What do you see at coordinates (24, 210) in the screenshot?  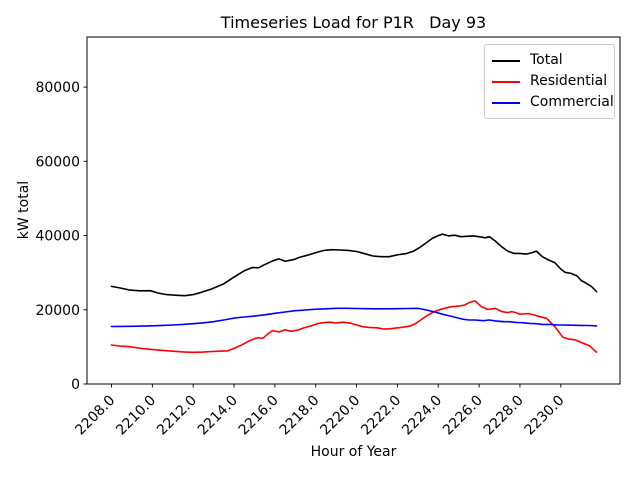 I see `y-axis-label: kW total` at bounding box center [24, 210].